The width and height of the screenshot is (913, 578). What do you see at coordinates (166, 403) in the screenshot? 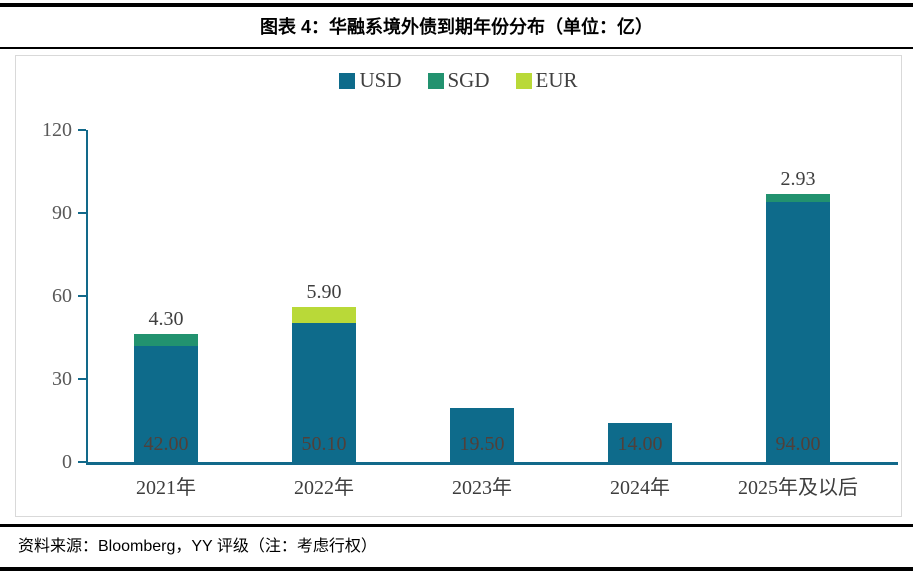
I see `bar-2021年-usd-segment` at bounding box center [166, 403].